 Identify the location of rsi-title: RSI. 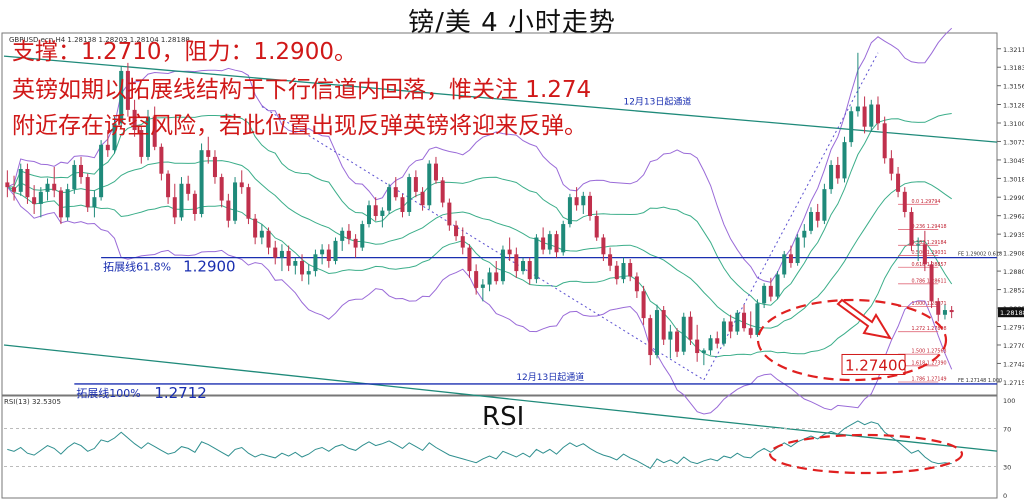
(503, 417).